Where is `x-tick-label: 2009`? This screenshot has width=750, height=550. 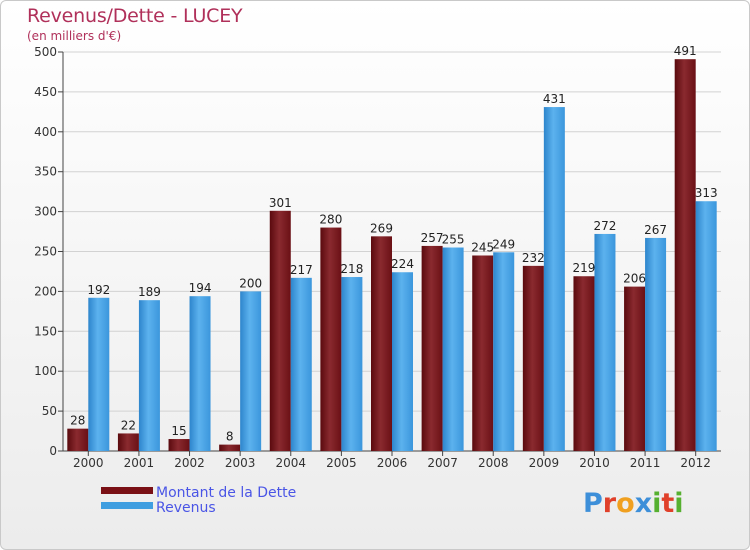 x-tick-label: 2009 is located at coordinates (544, 463).